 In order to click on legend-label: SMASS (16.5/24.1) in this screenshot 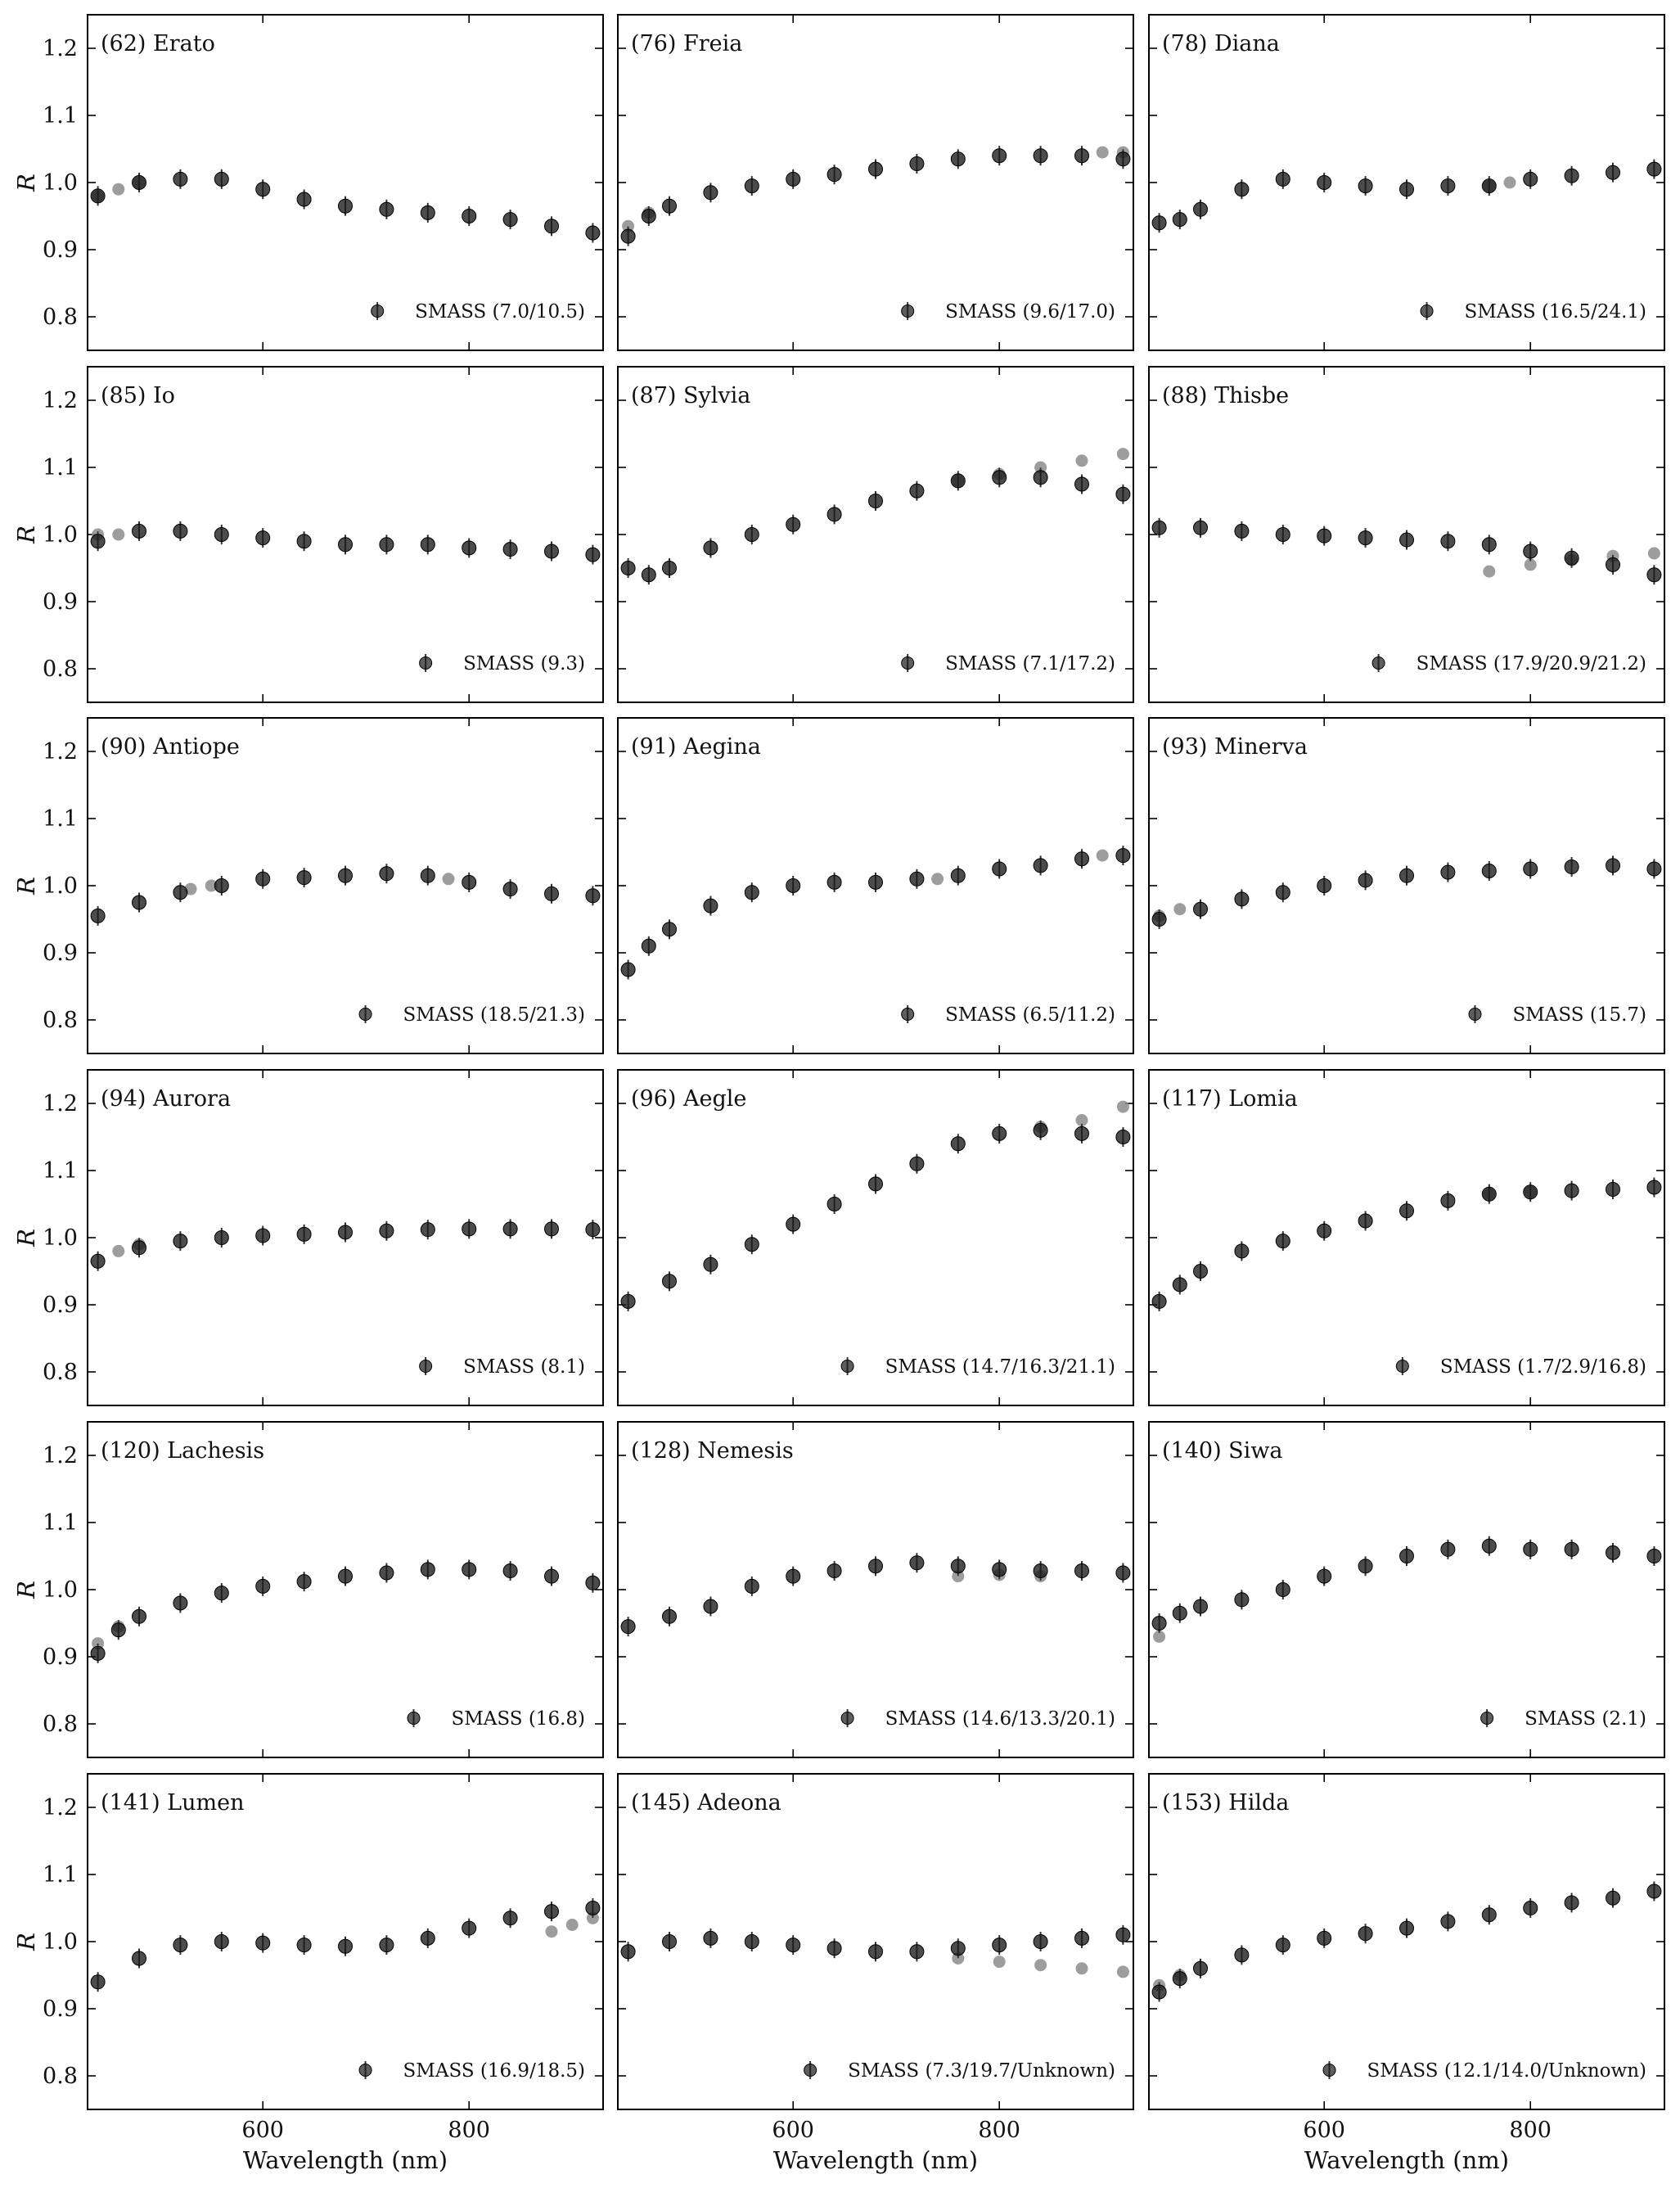, I will do `click(1556, 312)`.